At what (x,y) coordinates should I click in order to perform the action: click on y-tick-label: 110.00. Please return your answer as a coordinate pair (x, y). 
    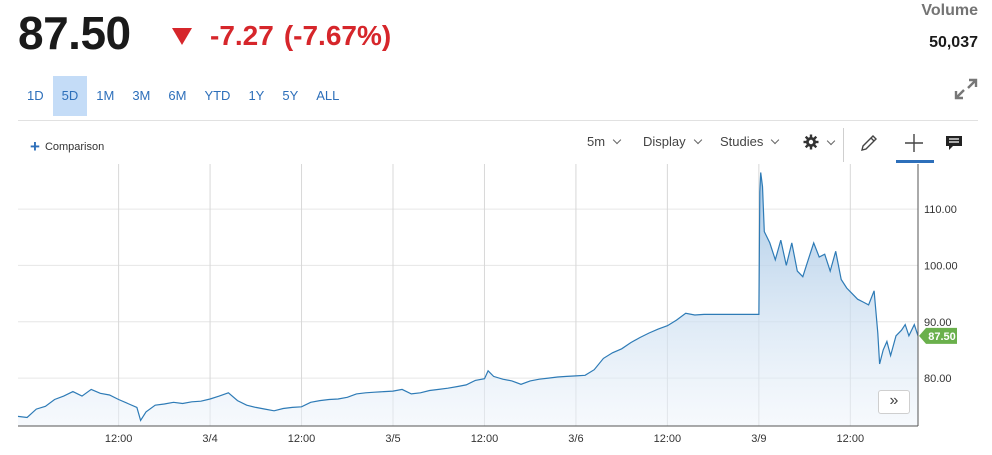
    Looking at the image, I should click on (940, 210).